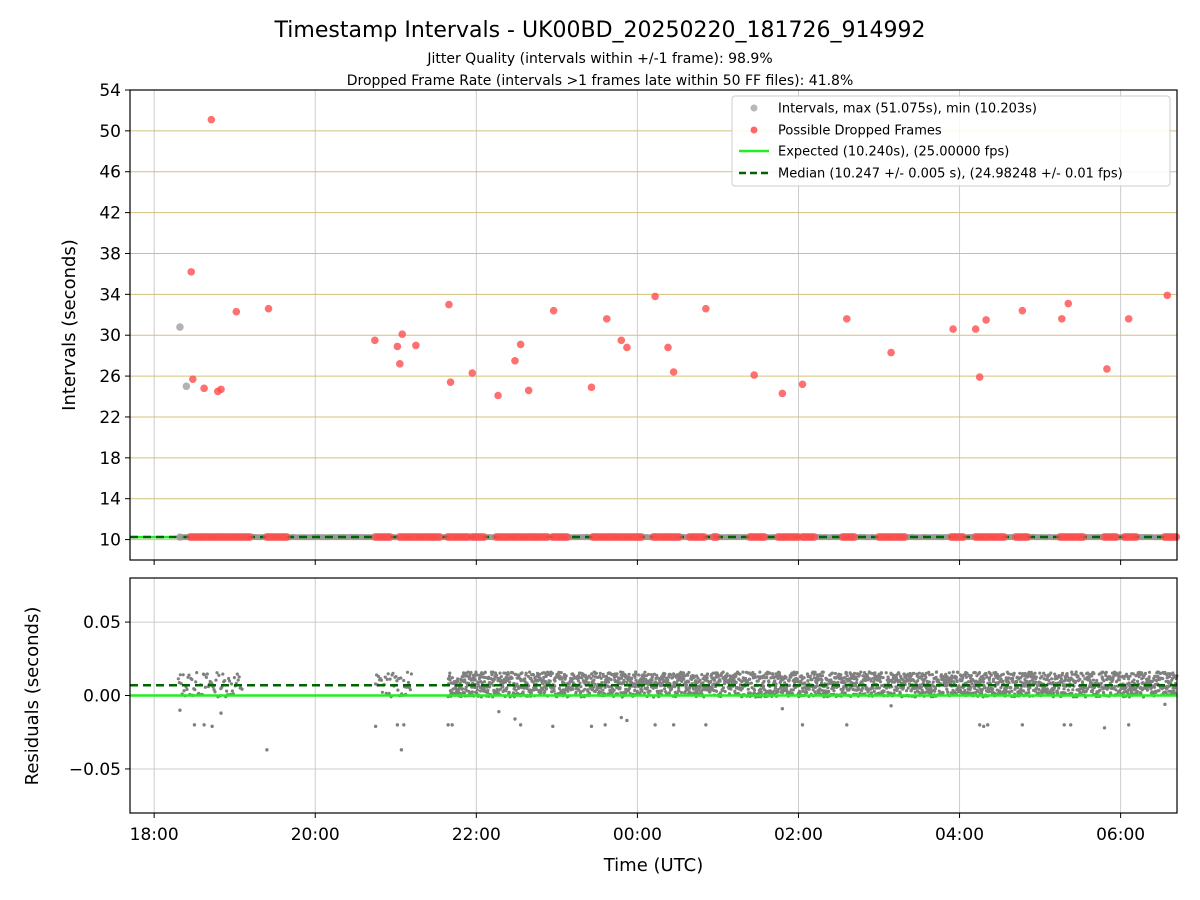 The width and height of the screenshot is (1200, 900). I want to click on interval-point, so click(180, 537).